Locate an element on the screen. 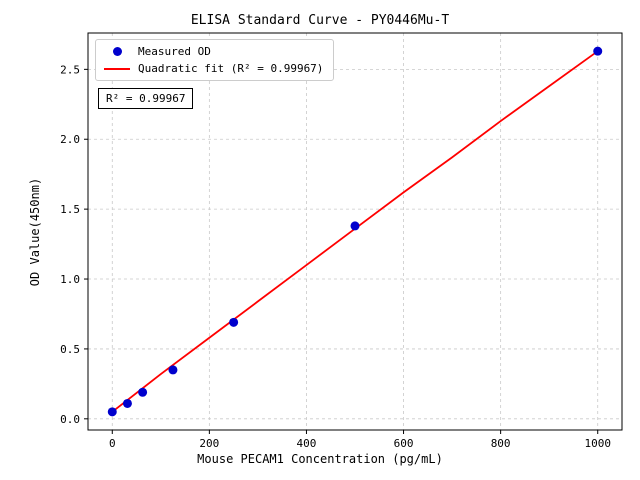 The image size is (640, 480). y-tick-label: 2.5 is located at coordinates (70, 69).